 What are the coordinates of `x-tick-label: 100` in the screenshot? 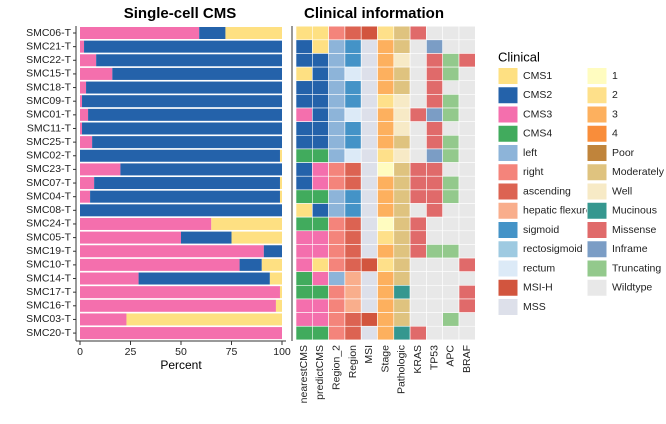 It's located at (282, 352).